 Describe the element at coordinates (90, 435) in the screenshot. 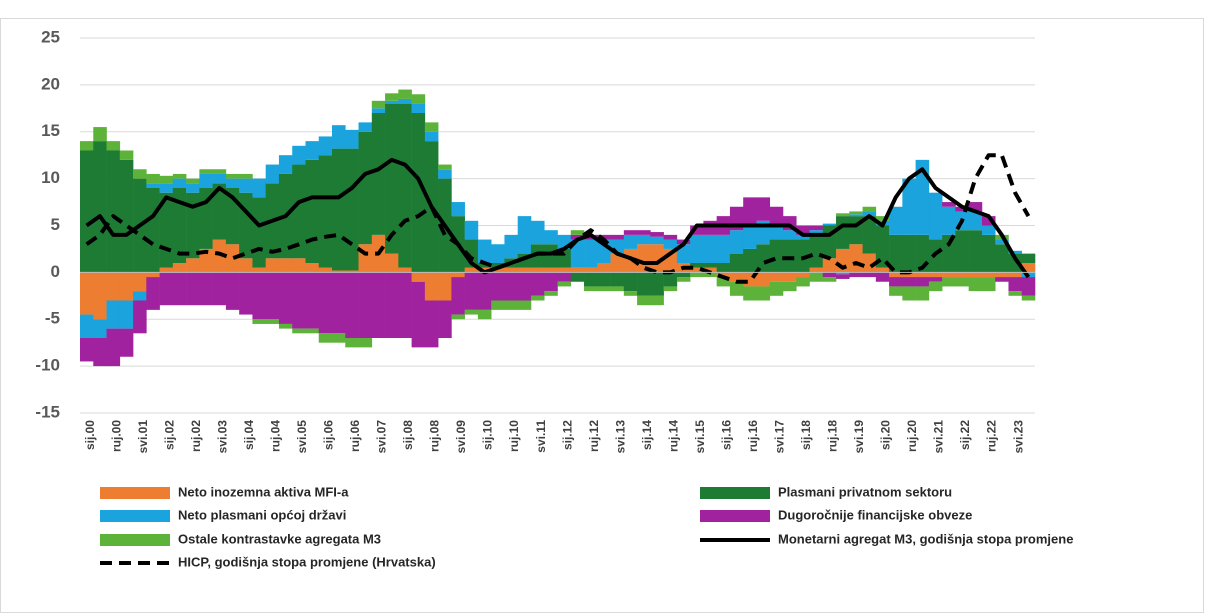

I see `x-tick-label: sij.00` at that location.